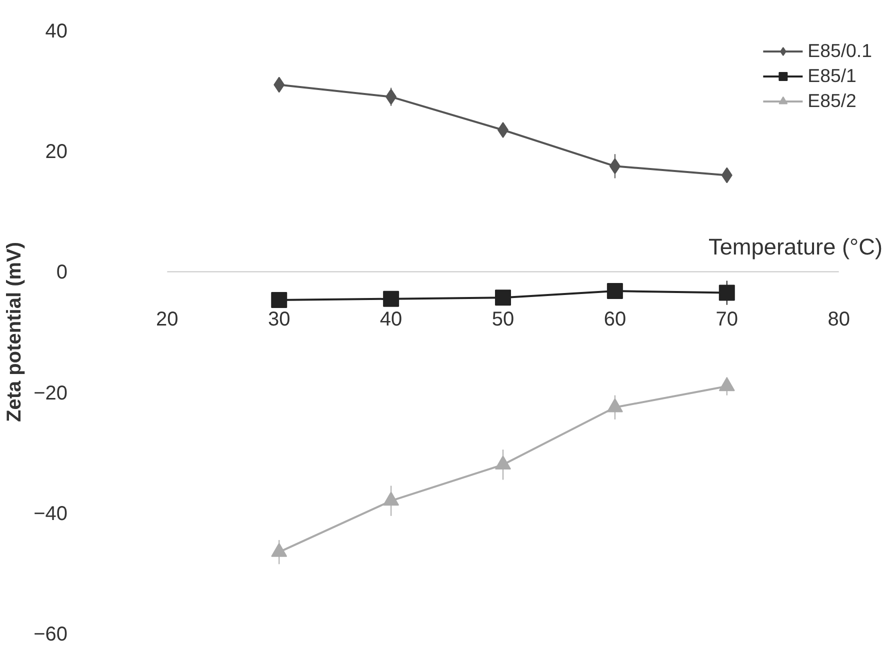  What do you see at coordinates (727, 319) in the screenshot?
I see `x-tick-label: 70` at bounding box center [727, 319].